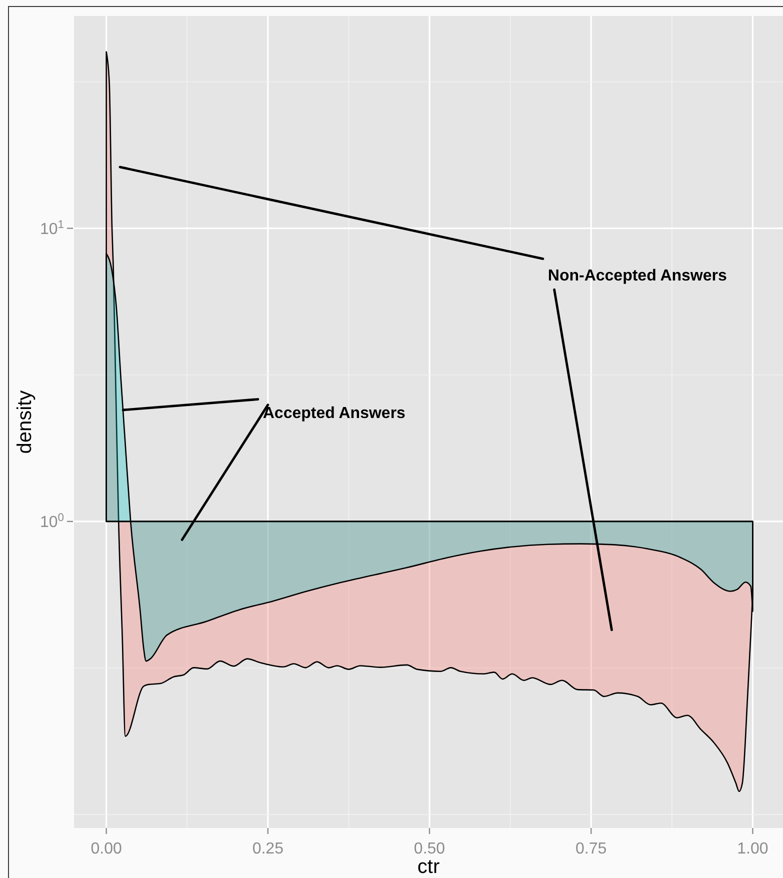 Image resolution: width=783 pixels, height=878 pixels. Describe the element at coordinates (591, 849) in the screenshot. I see `x-tick-label: 0.75` at that location.